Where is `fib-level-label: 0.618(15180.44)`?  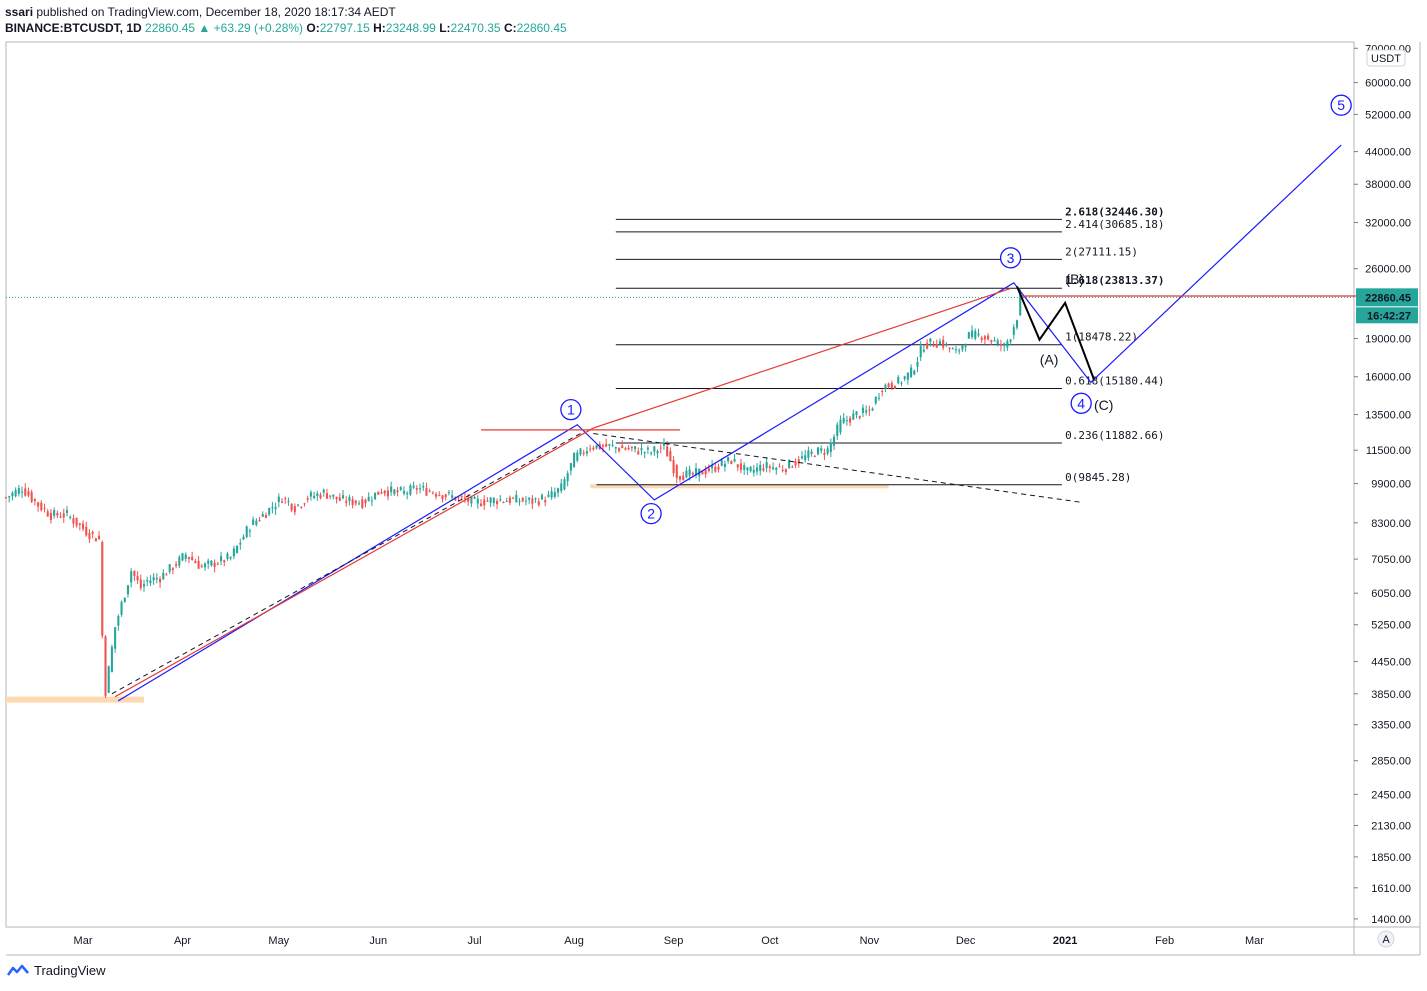
fib-level-label: 0.618(15180.44) is located at coordinates (1114, 380).